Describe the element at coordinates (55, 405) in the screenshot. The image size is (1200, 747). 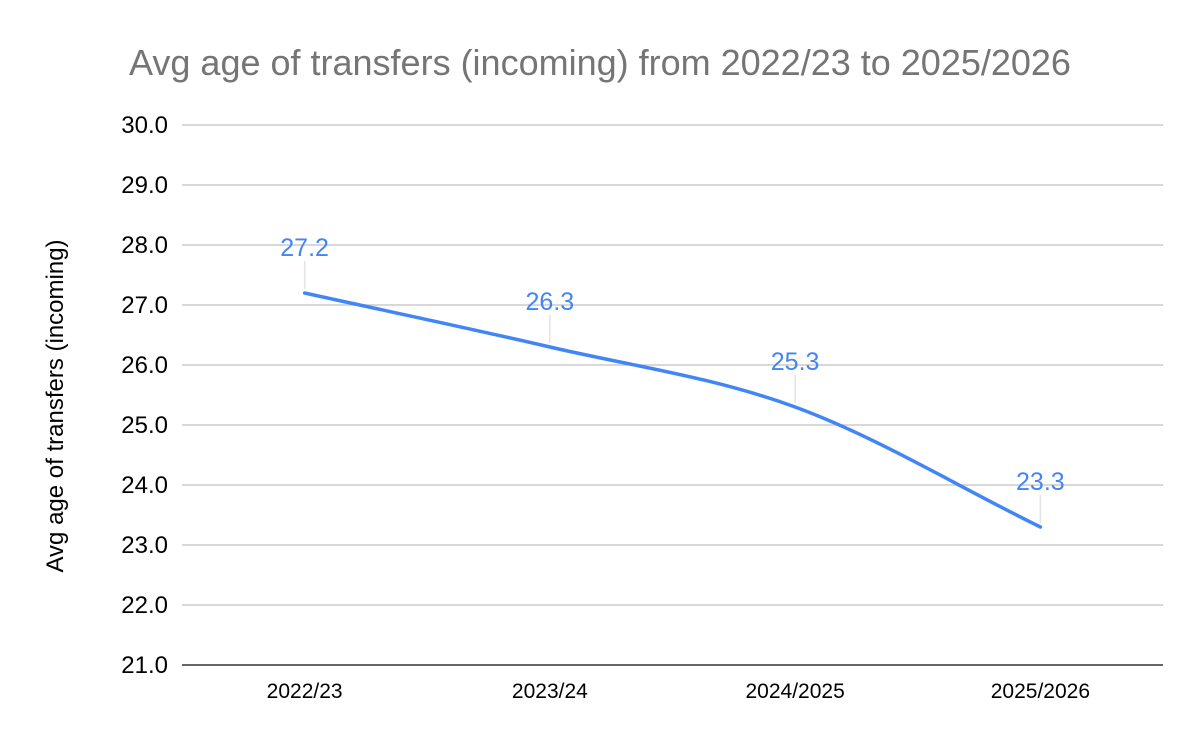
I see `y-axis-label: Avg age of transfers (incoming)` at that location.